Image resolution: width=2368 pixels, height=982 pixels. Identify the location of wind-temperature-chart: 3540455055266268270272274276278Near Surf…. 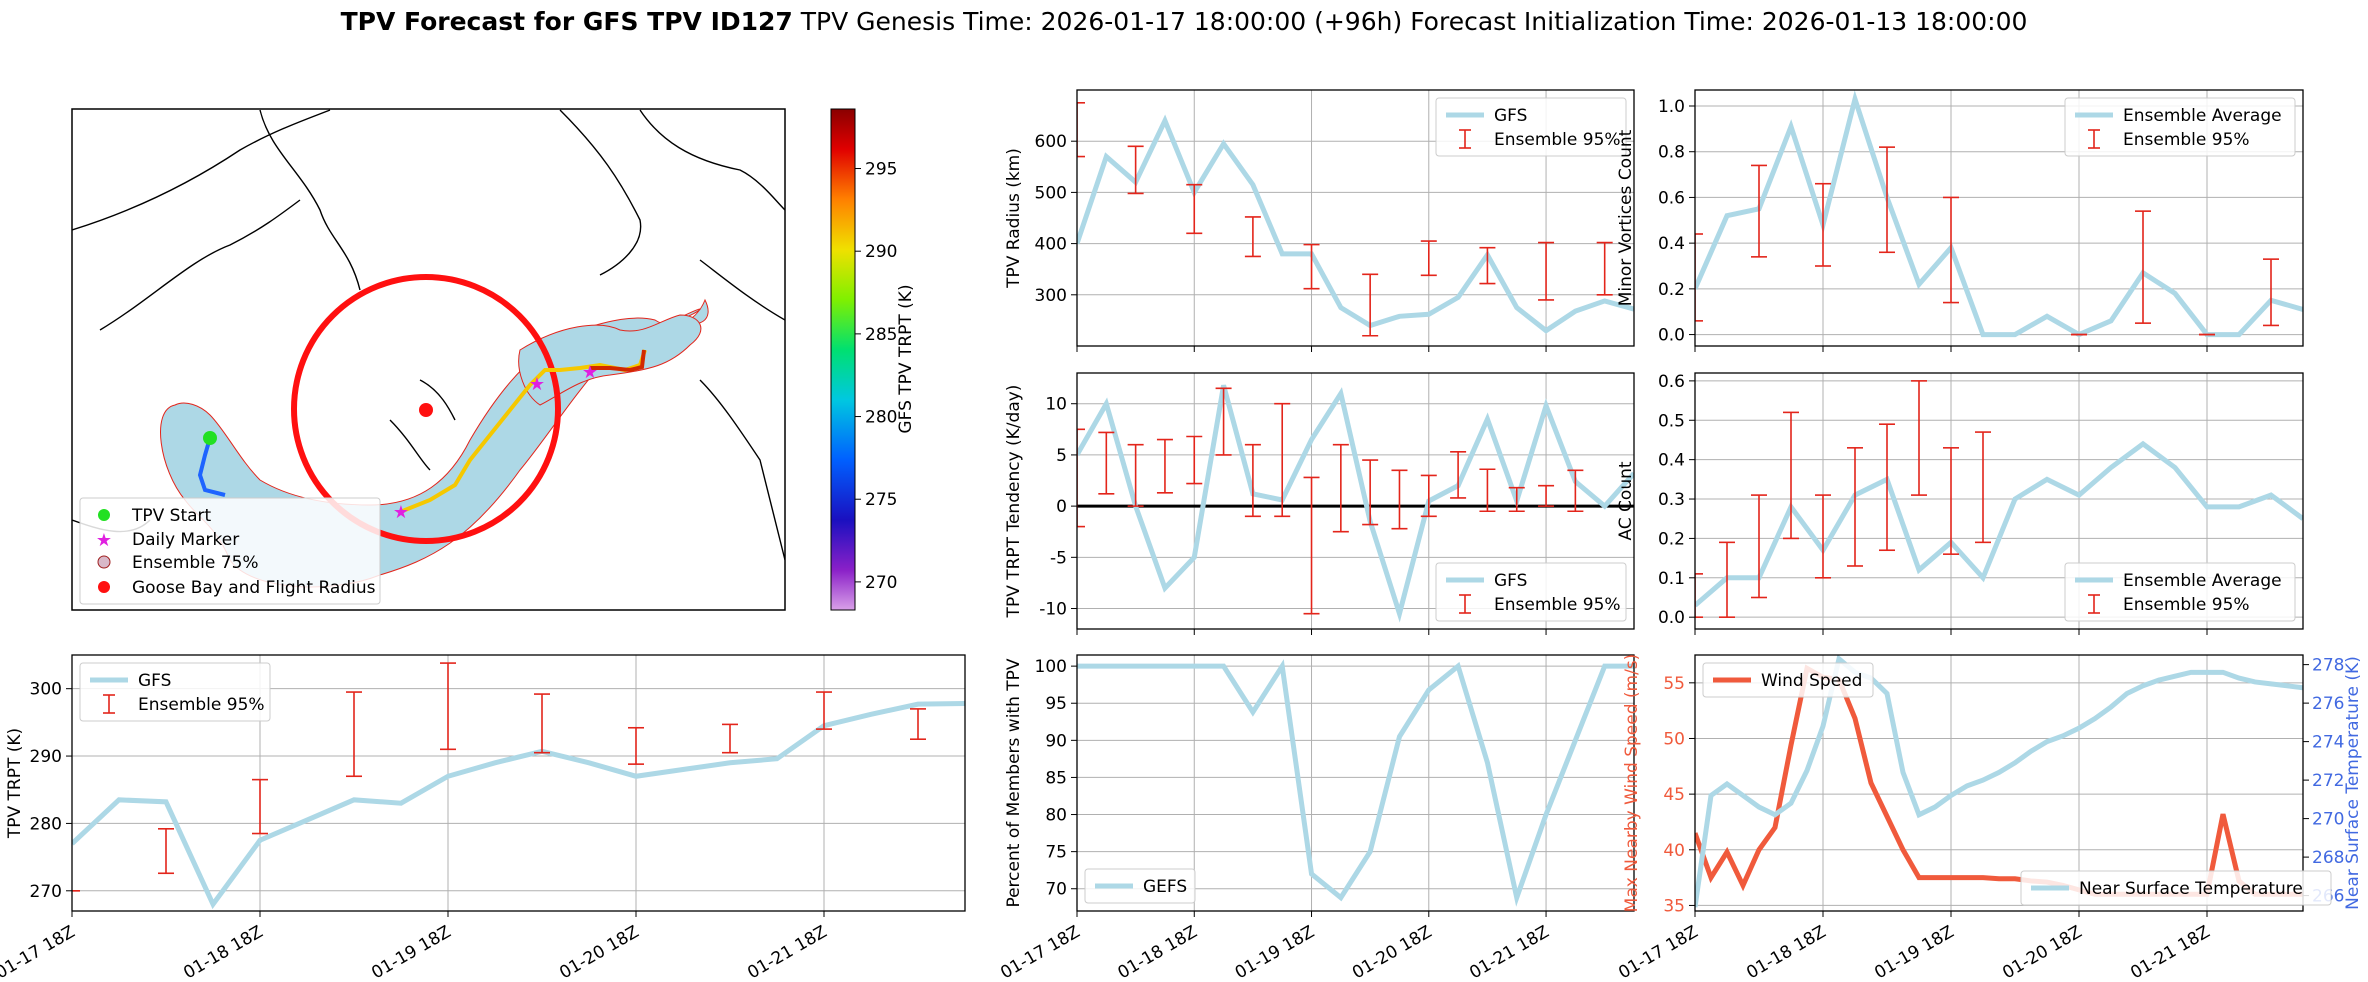
(1989, 818).